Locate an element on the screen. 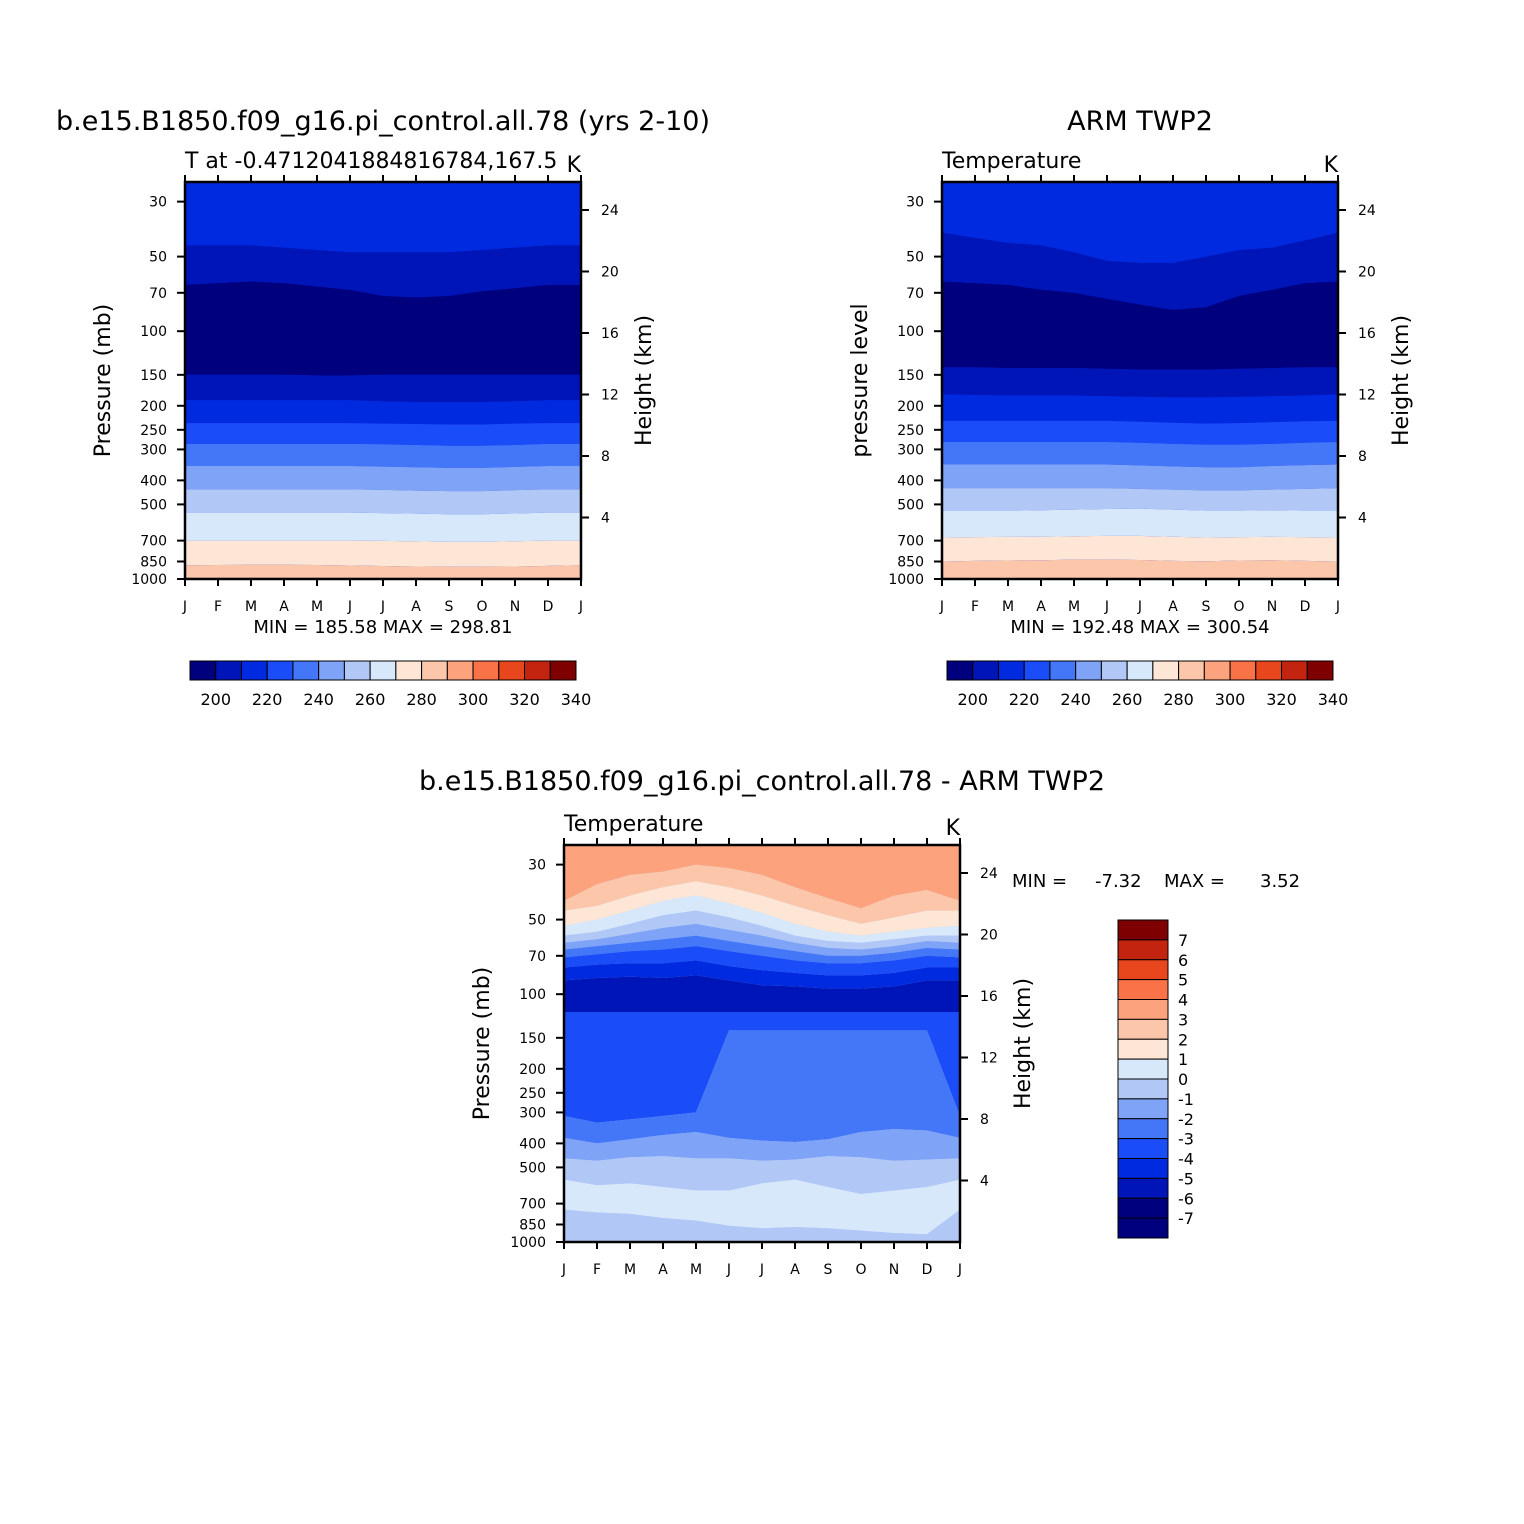  y2-tick-label: 4 is located at coordinates (984, 1182).